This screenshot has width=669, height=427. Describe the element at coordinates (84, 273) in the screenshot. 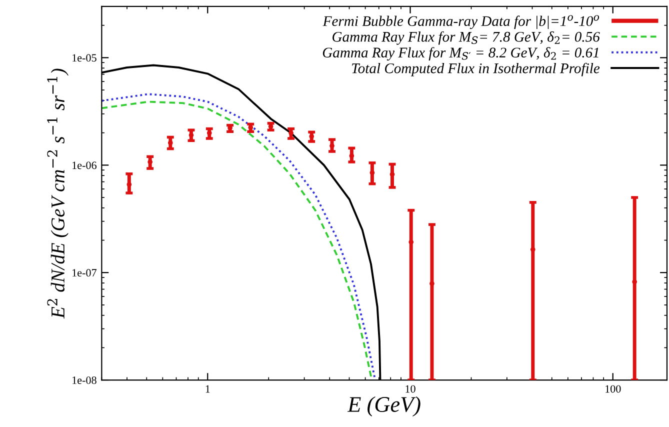

I see `y-tick-label: 1e-07` at that location.